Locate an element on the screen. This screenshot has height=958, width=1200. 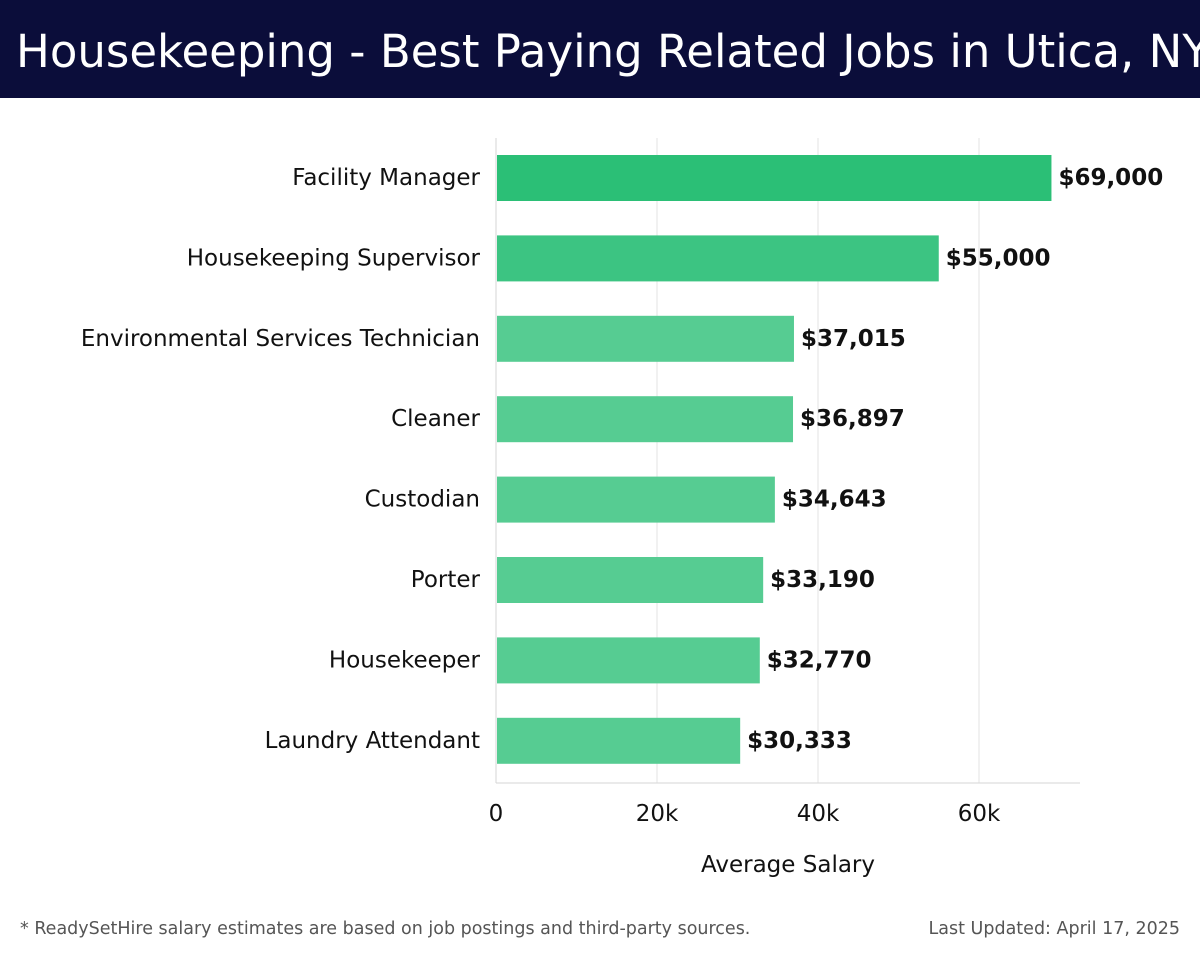
last-updated: Last Updated: April 17, 2025 is located at coordinates (1054, 929).